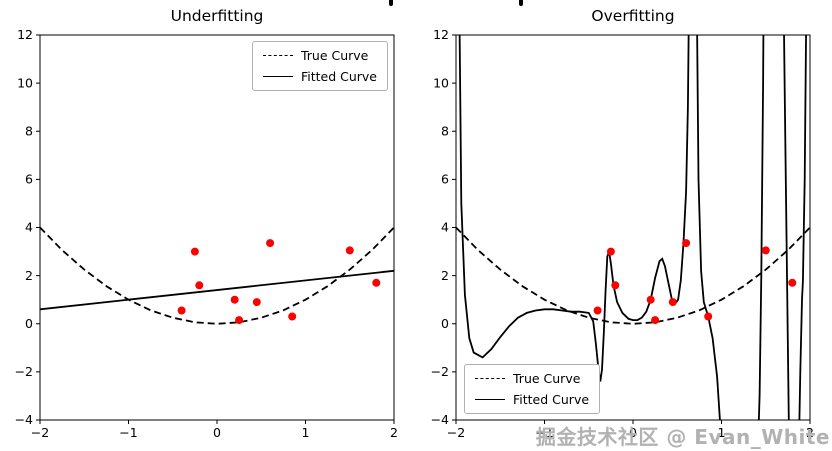  I want to click on plot-title-underfitting: Underfitting, so click(217, 16).